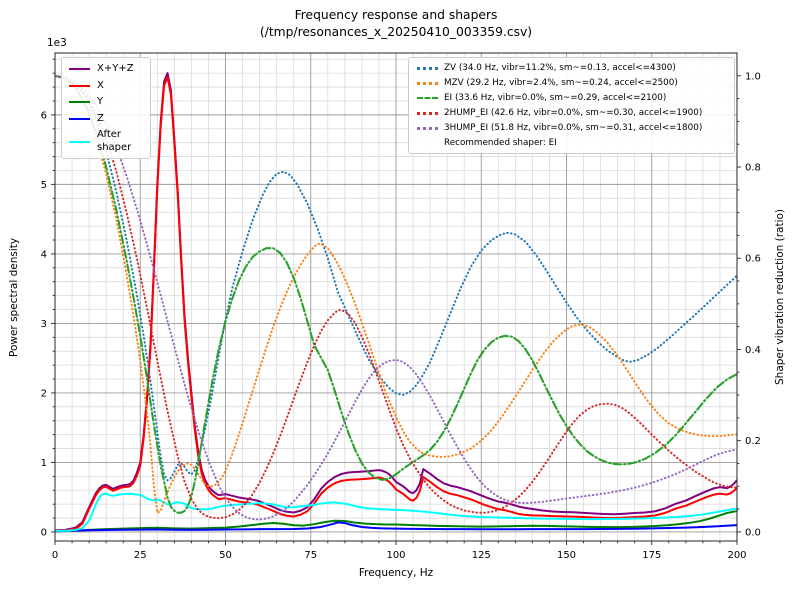  What do you see at coordinates (100, 85) in the screenshot?
I see `legend-item-label: X` at bounding box center [100, 85].